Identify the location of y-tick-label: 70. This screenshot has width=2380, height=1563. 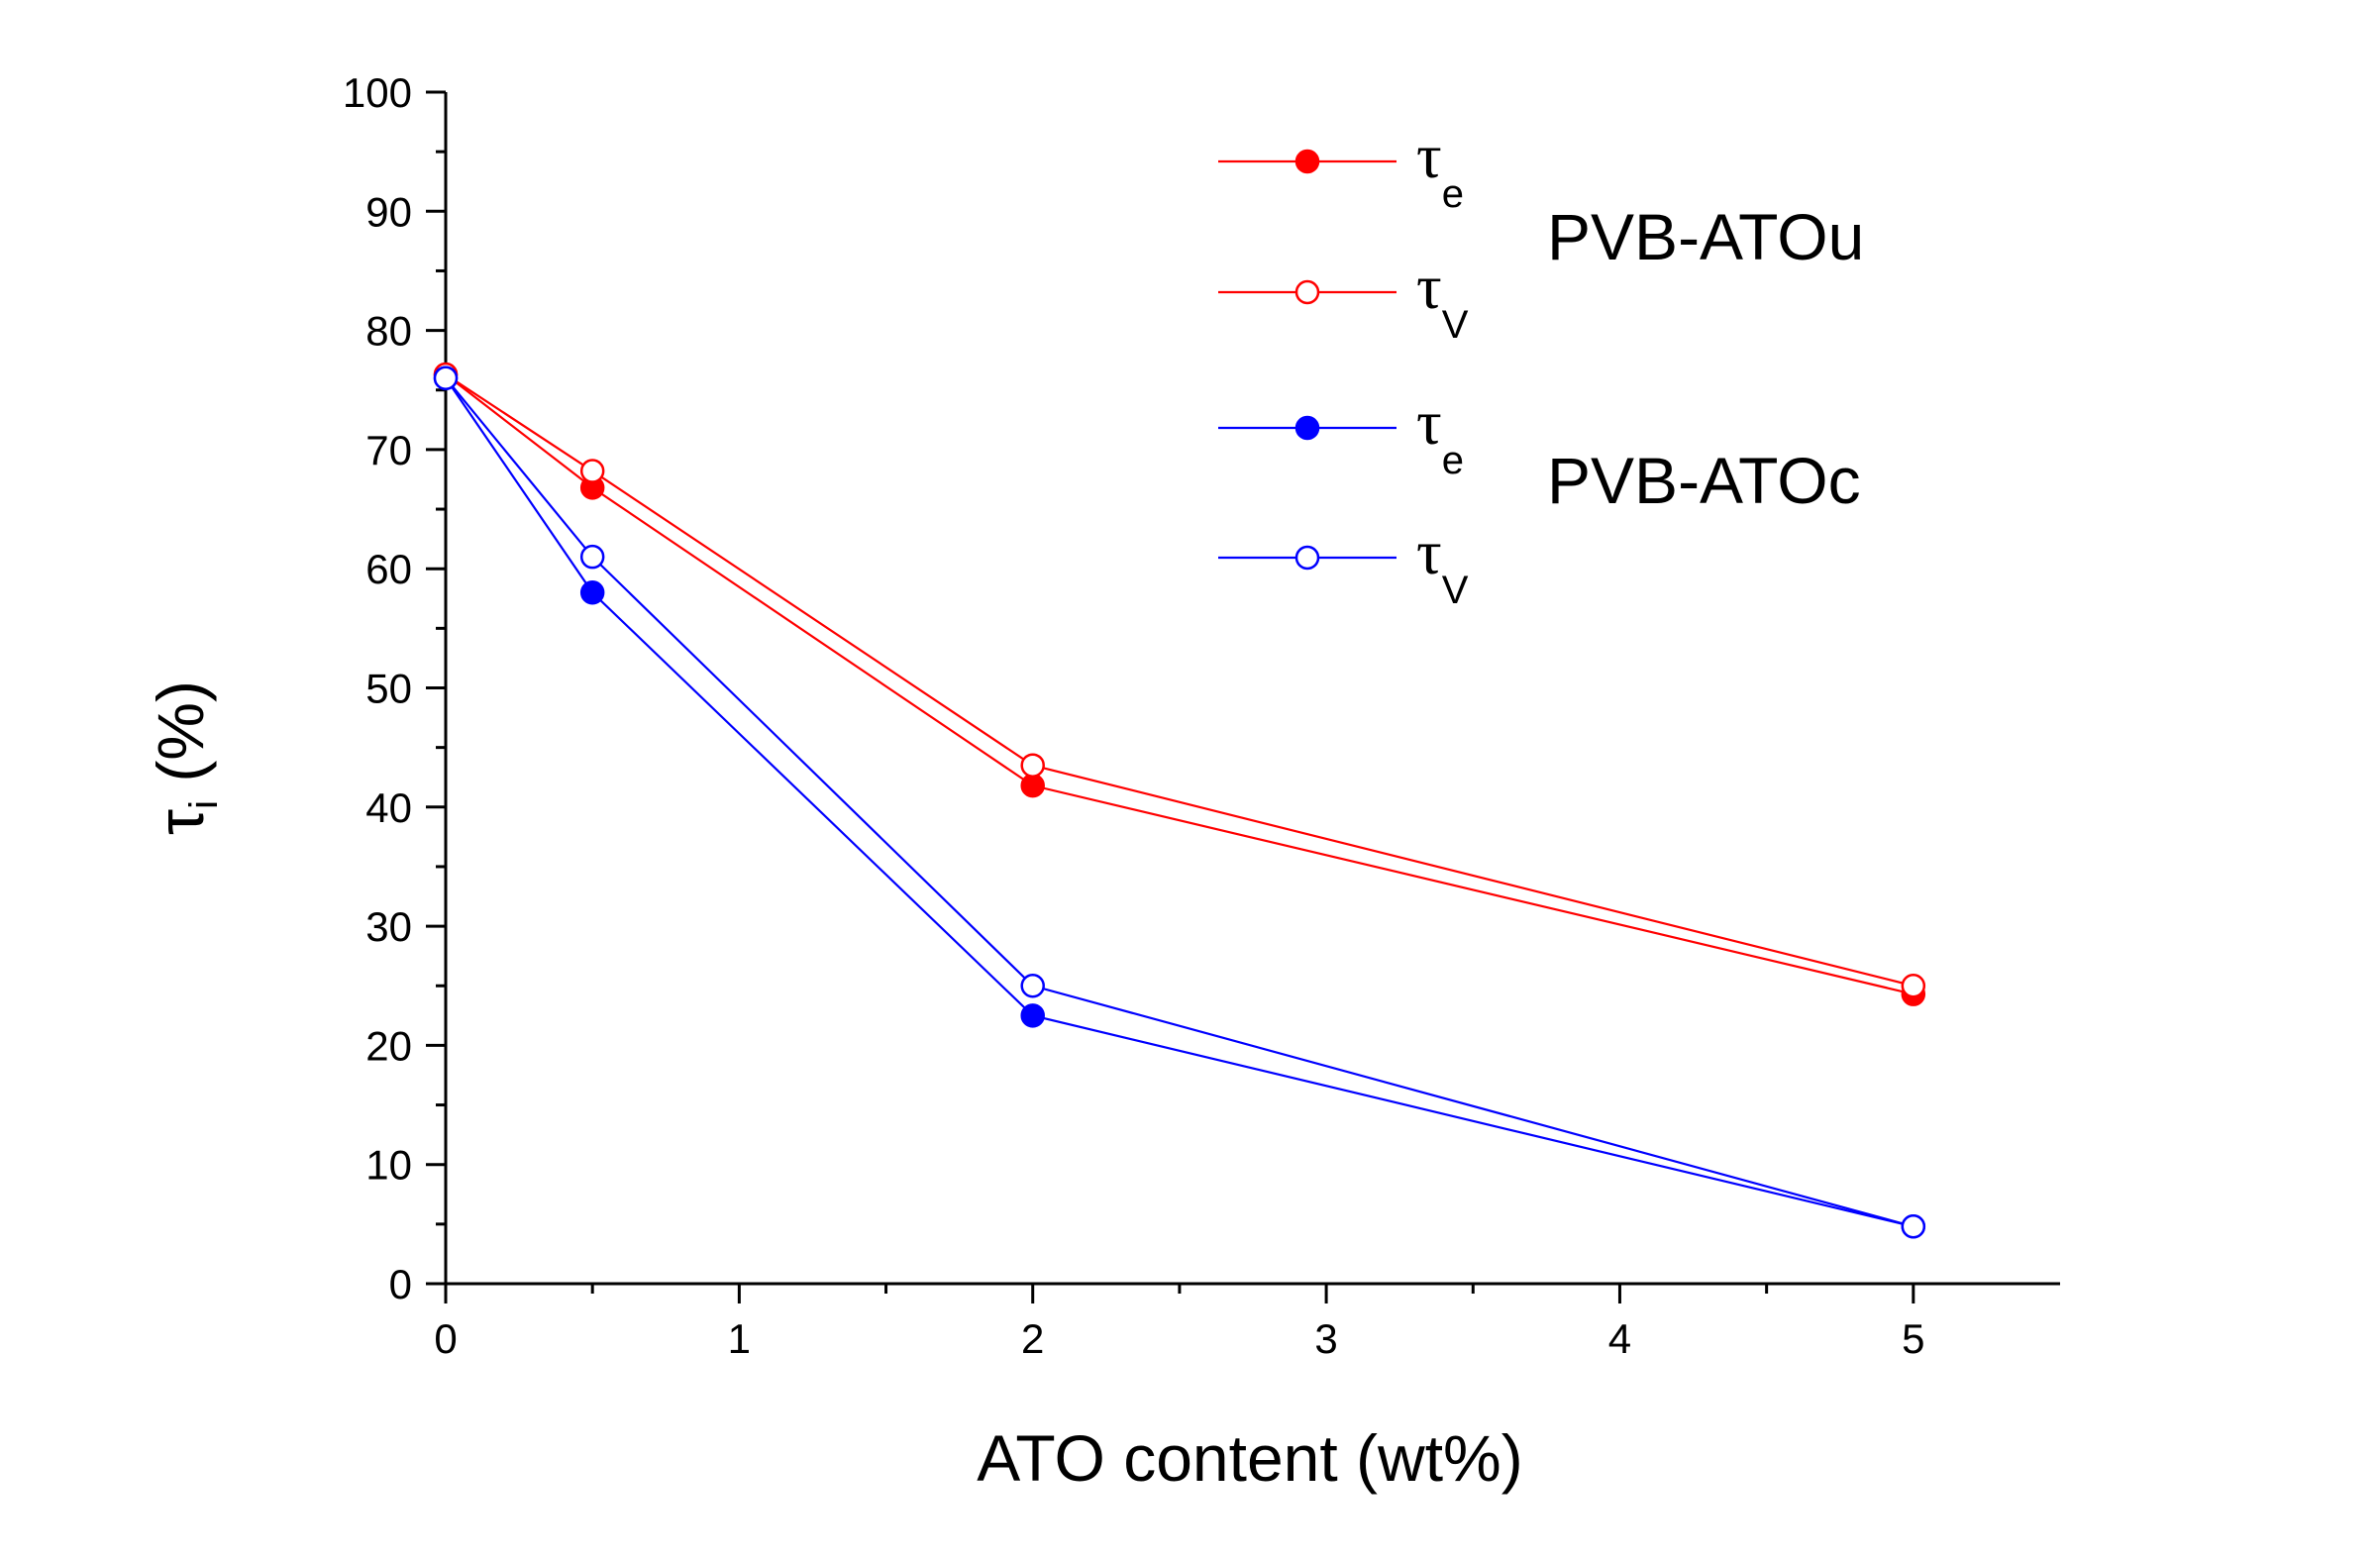
(388, 450).